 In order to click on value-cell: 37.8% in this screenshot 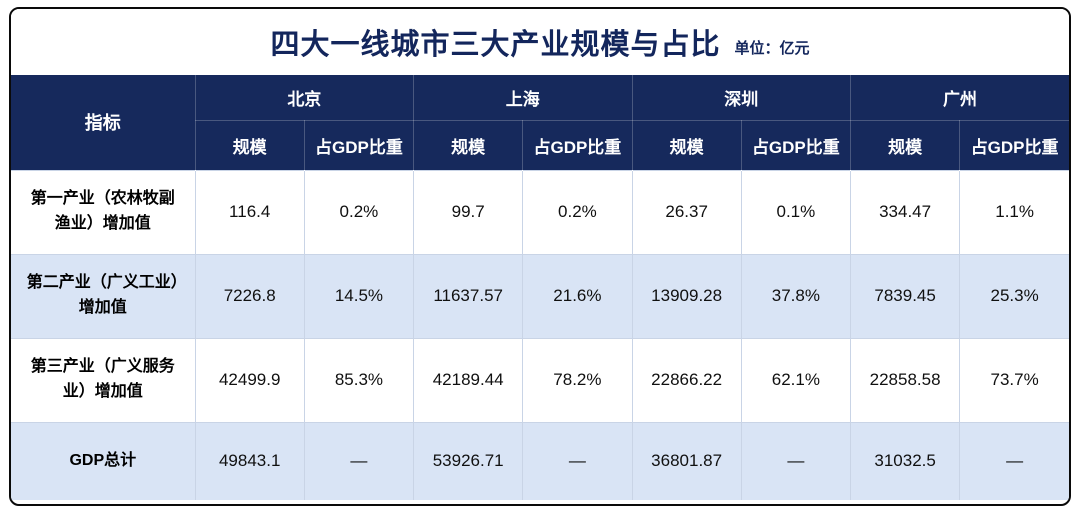, I will do `click(795, 296)`.